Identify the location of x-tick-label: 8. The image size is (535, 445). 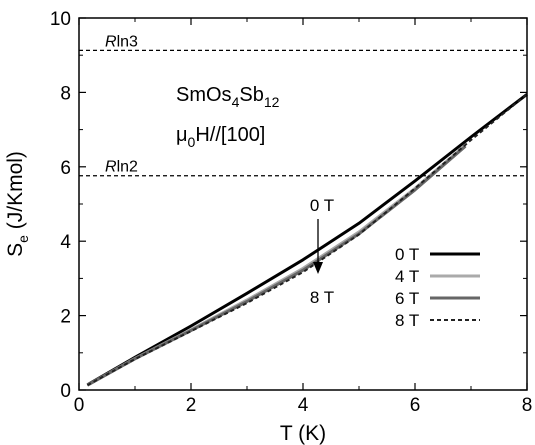
(527, 405).